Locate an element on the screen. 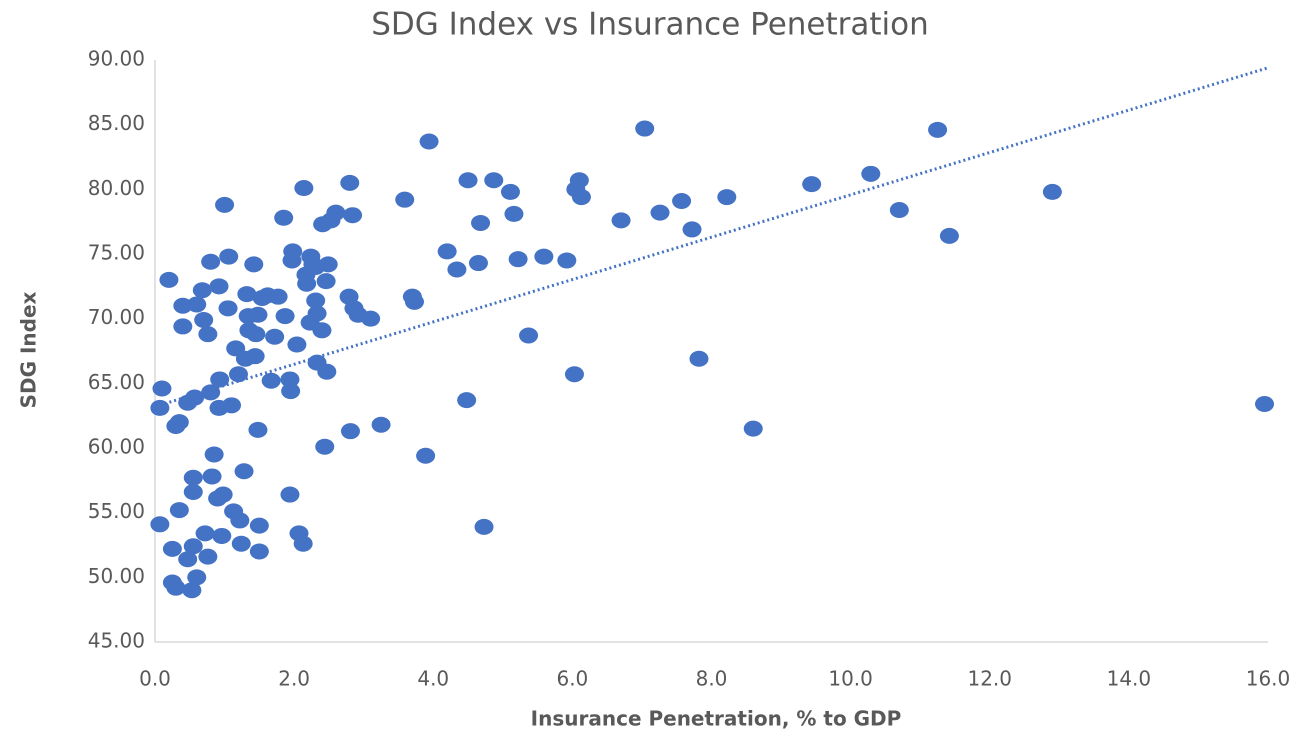  x-tick-label: 16.0 is located at coordinates (1268, 679).